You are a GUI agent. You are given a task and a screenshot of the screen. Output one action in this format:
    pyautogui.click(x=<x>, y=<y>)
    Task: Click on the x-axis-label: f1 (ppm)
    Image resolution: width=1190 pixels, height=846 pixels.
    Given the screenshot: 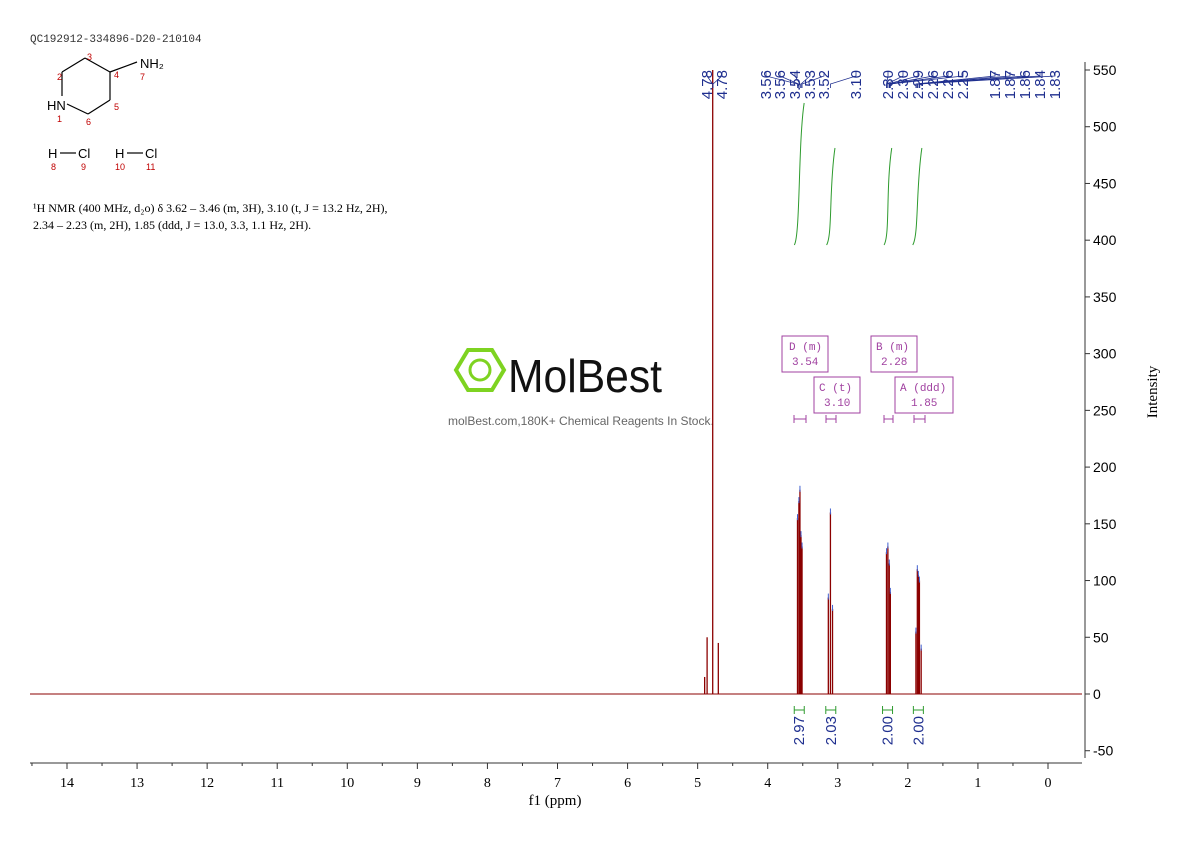 What is the action you would take?
    pyautogui.click(x=555, y=801)
    